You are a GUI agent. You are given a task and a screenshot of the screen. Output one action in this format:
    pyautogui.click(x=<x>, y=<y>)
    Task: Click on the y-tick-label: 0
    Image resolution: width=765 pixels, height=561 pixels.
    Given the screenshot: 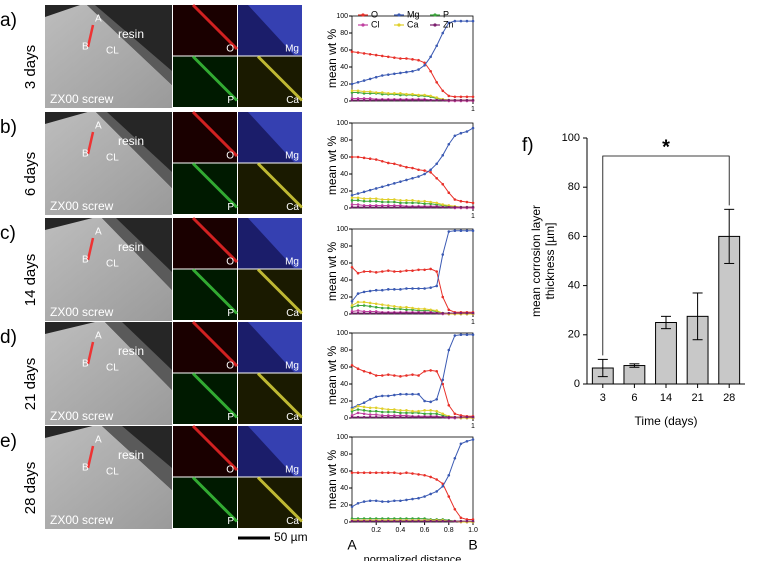 What is the action you would take?
    pyautogui.click(x=346, y=101)
    